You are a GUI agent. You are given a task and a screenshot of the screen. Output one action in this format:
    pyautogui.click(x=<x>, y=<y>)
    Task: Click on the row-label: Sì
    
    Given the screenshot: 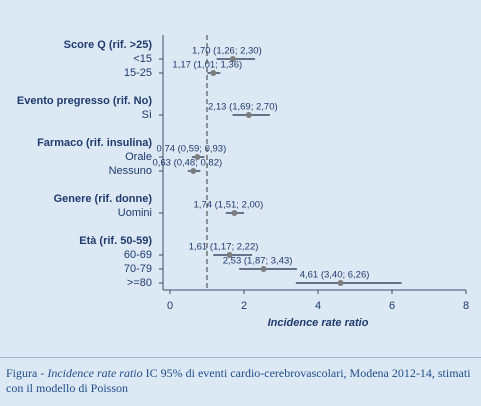 What is the action you would take?
    pyautogui.click(x=147, y=115)
    